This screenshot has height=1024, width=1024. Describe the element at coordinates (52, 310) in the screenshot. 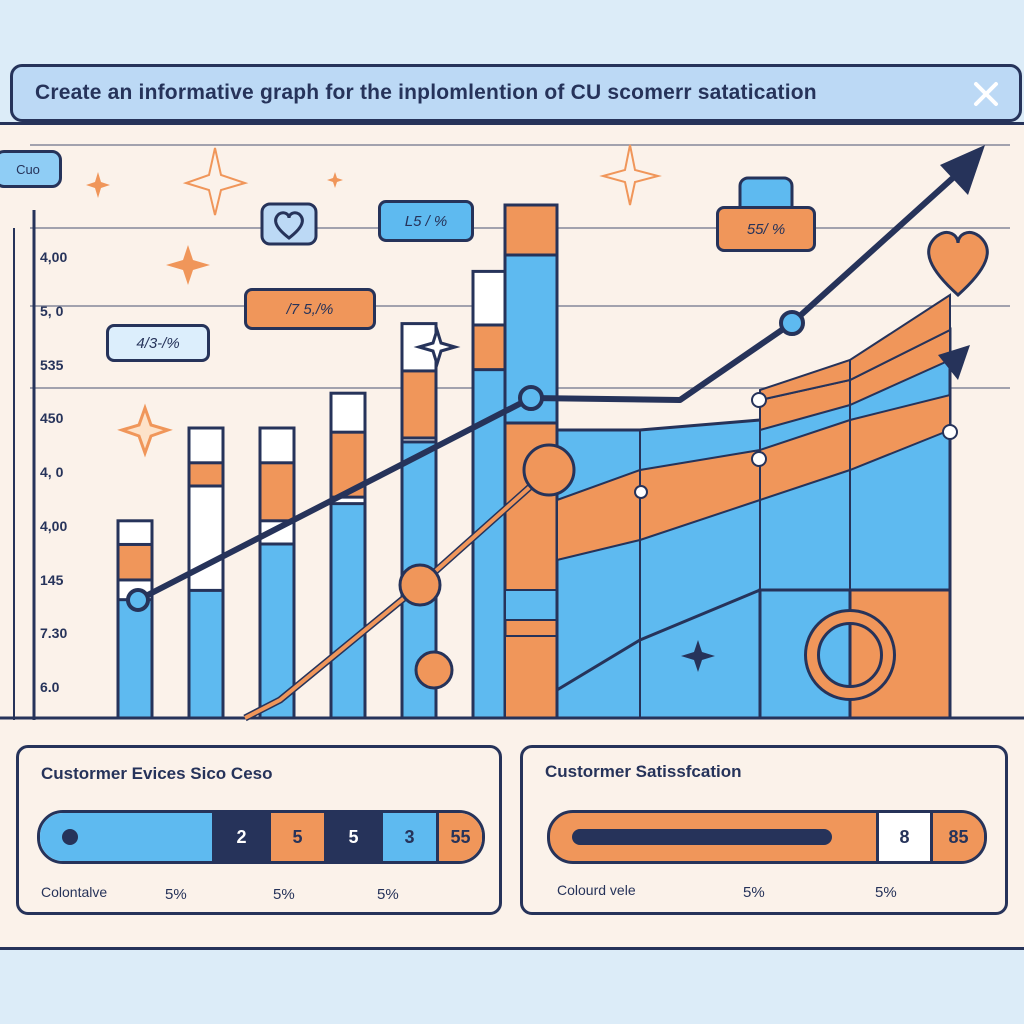

I see `y-tick-label: 5, 0` at that location.